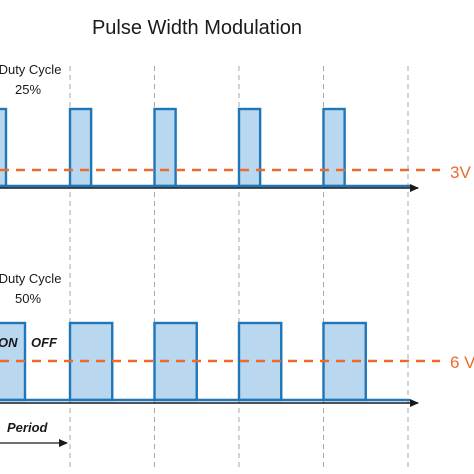  Describe the element at coordinates (9, 342) in the screenshot. I see `on-label: ON` at that location.